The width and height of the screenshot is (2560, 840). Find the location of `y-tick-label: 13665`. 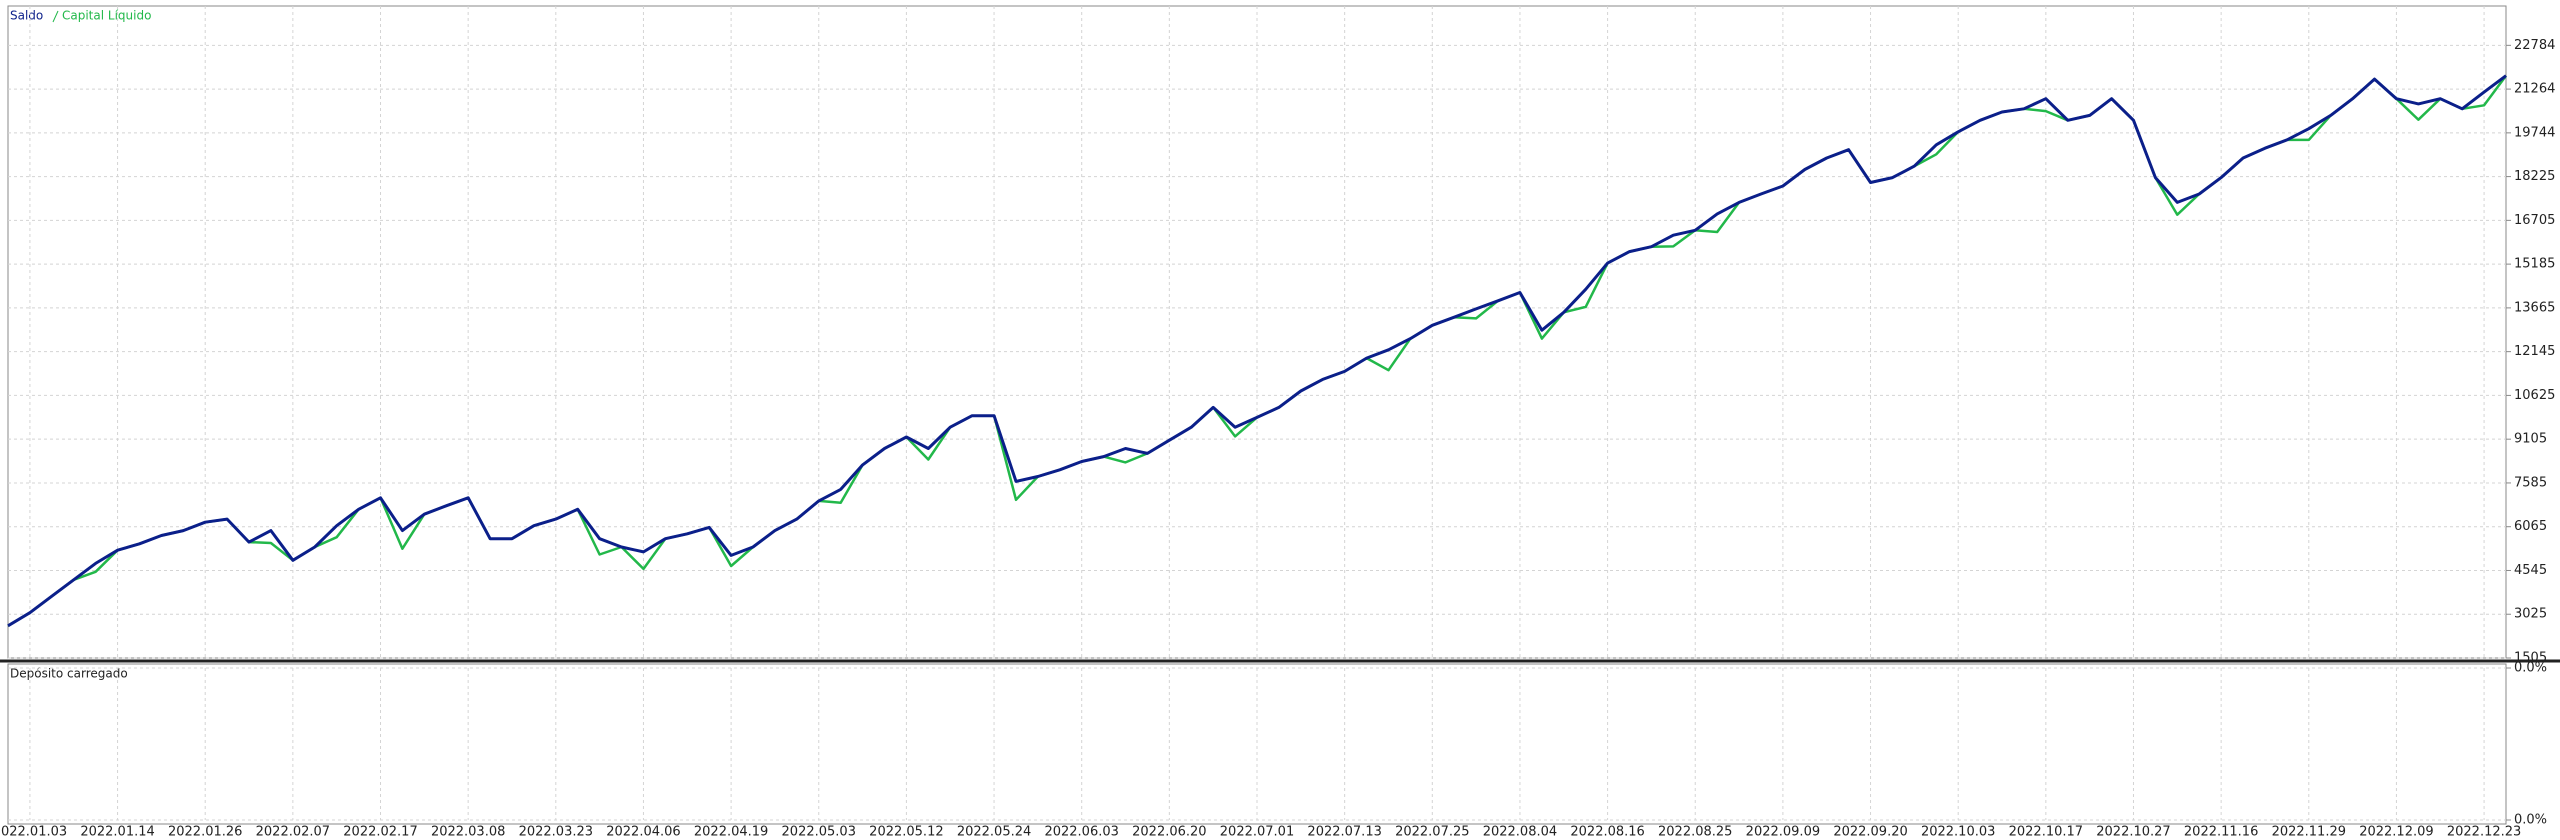

y-tick-label: 13665 is located at coordinates (2534, 307).